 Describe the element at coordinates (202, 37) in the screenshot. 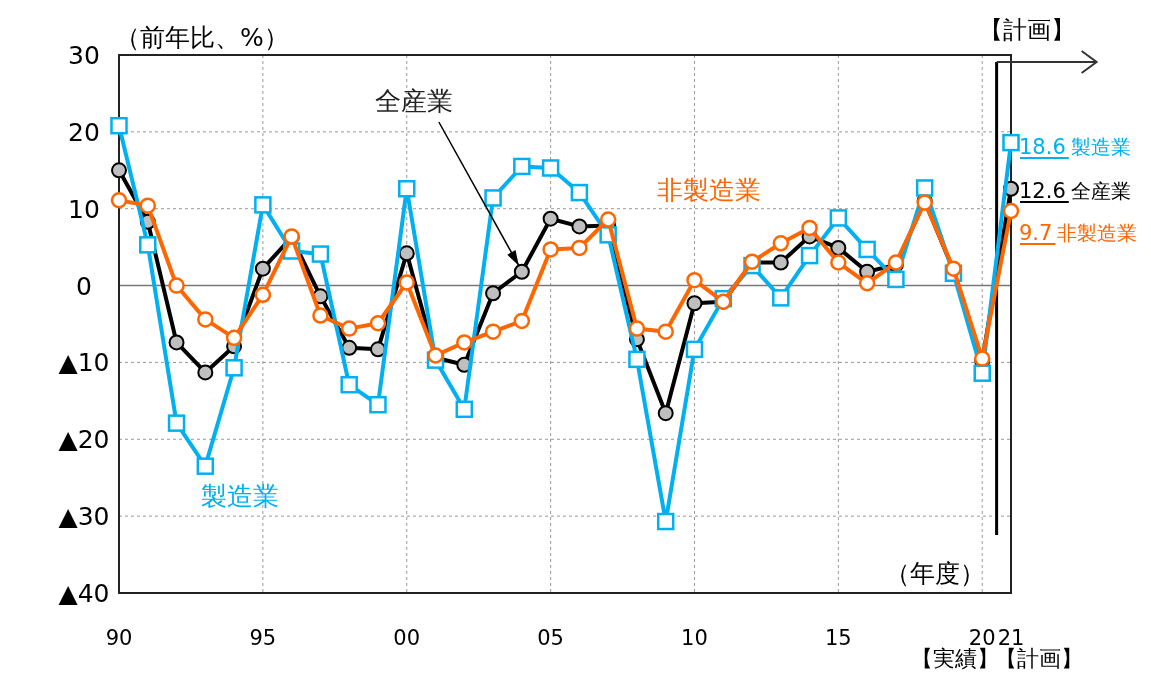

I see `y-axis-title: （前年比、%）` at that location.